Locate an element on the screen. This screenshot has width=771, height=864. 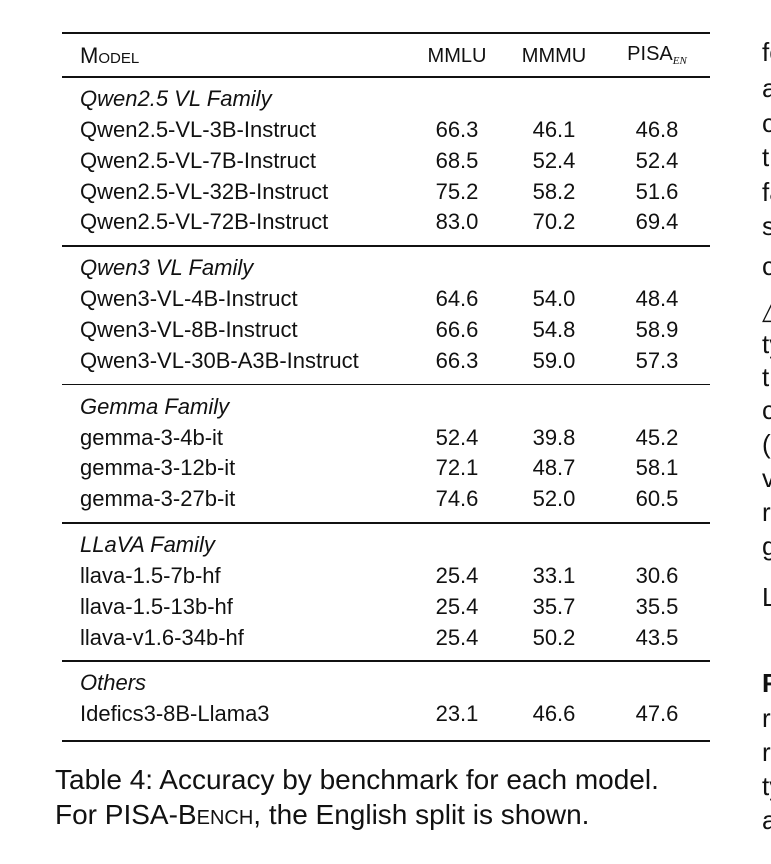
score: 58.1 is located at coordinates (657, 468).